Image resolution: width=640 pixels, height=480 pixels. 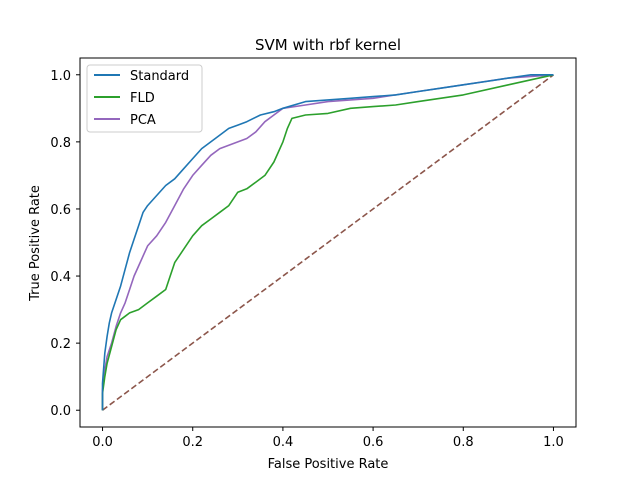 What do you see at coordinates (60, 277) in the screenshot?
I see `y-tick-label: 0.4` at bounding box center [60, 277].